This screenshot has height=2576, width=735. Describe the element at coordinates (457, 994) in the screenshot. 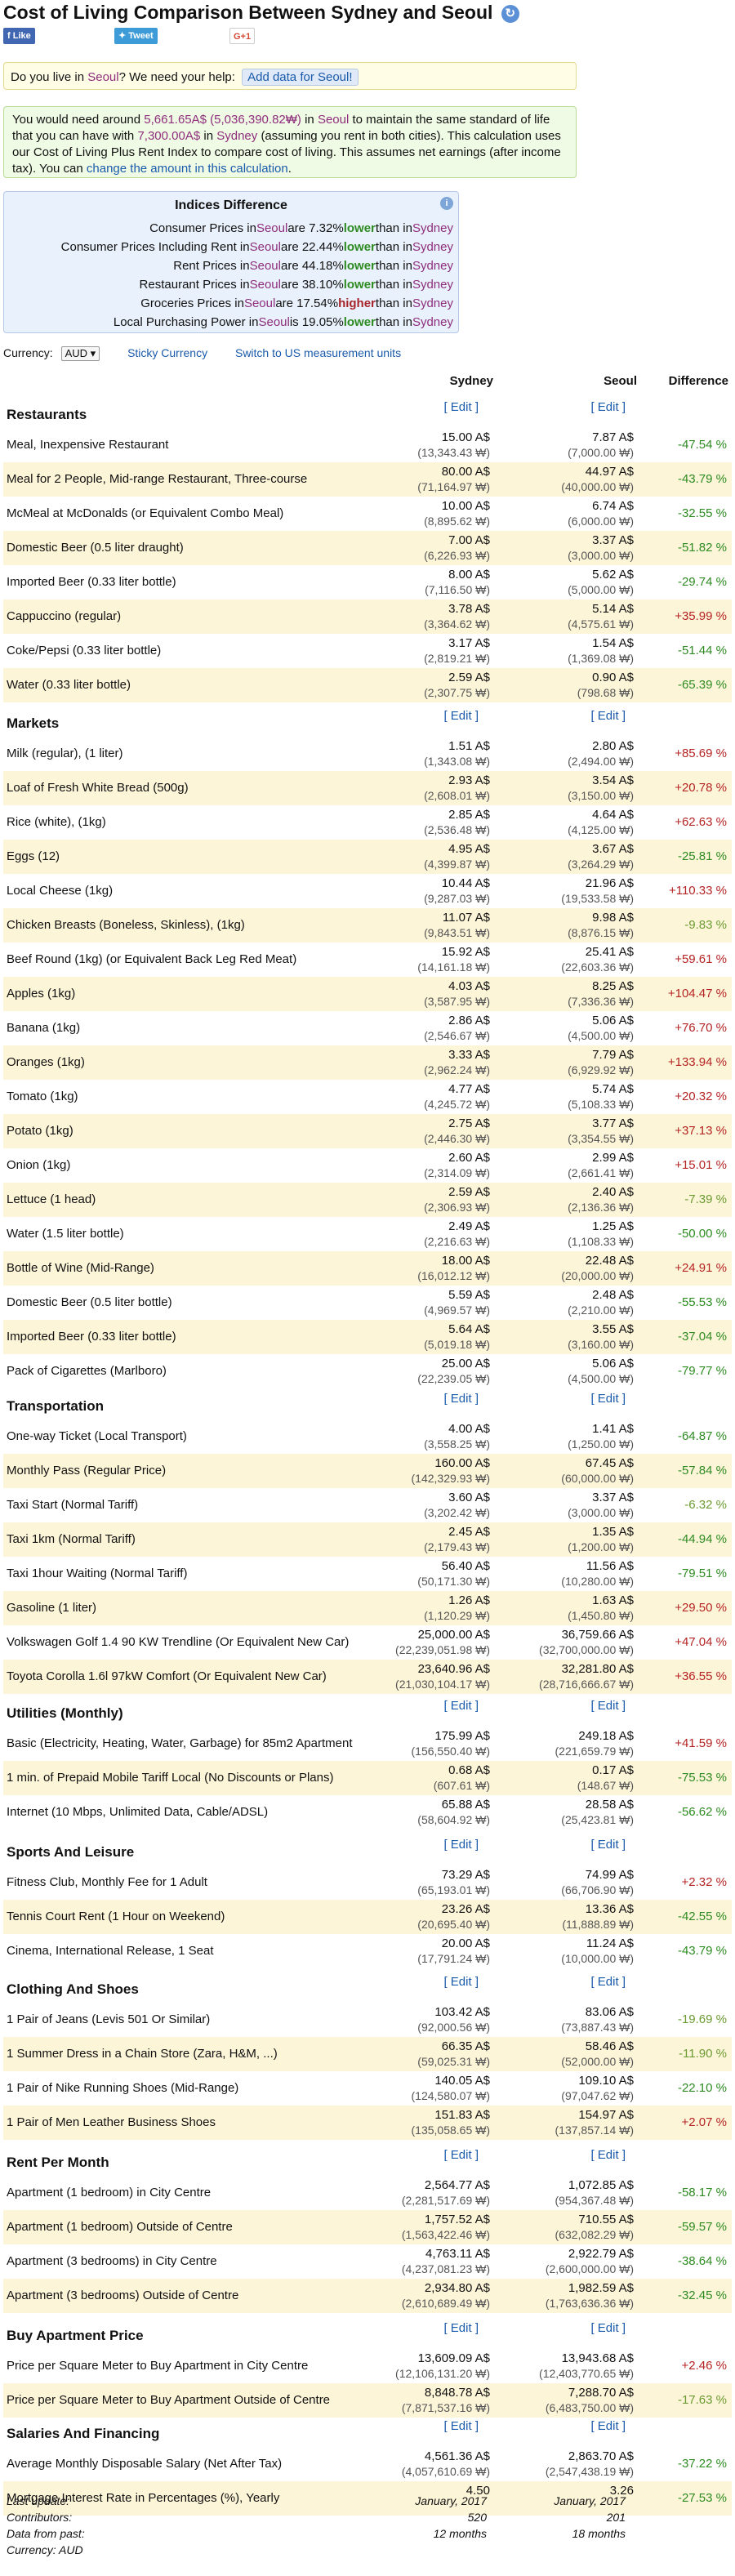

I see `city1-price: 4.03 A$ (3,587.95 ₩)` at that location.